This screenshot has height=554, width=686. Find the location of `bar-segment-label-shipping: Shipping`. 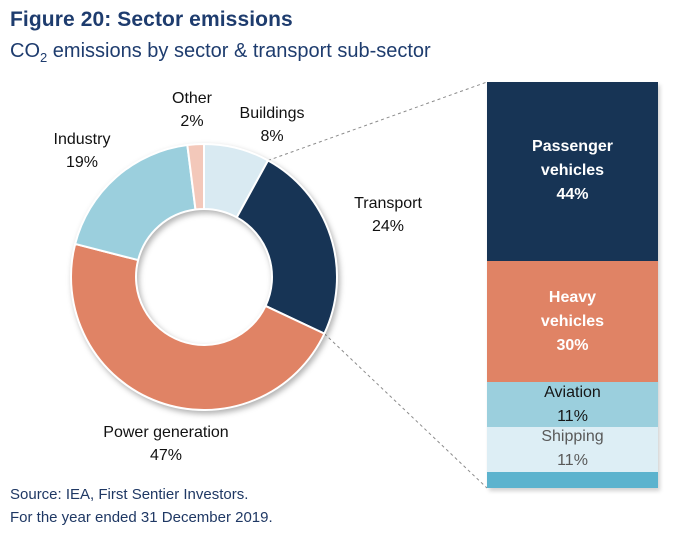

bar-segment-label-shipping: Shipping is located at coordinates (572, 437).